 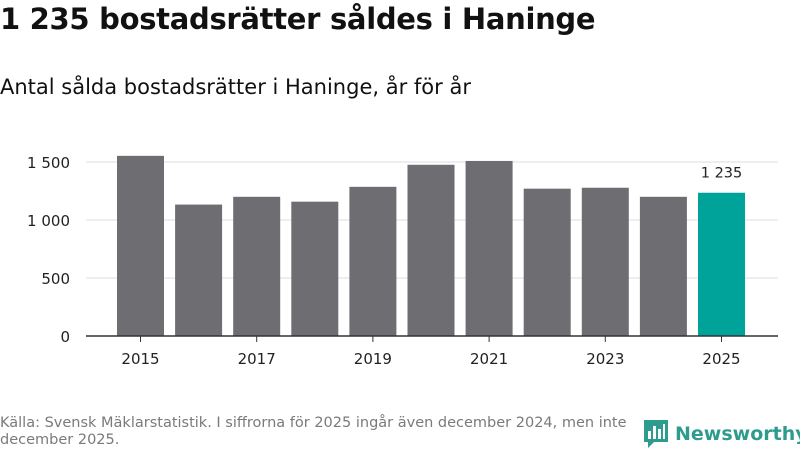 What do you see at coordinates (140, 245) in the screenshot?
I see `bar-2015` at bounding box center [140, 245].